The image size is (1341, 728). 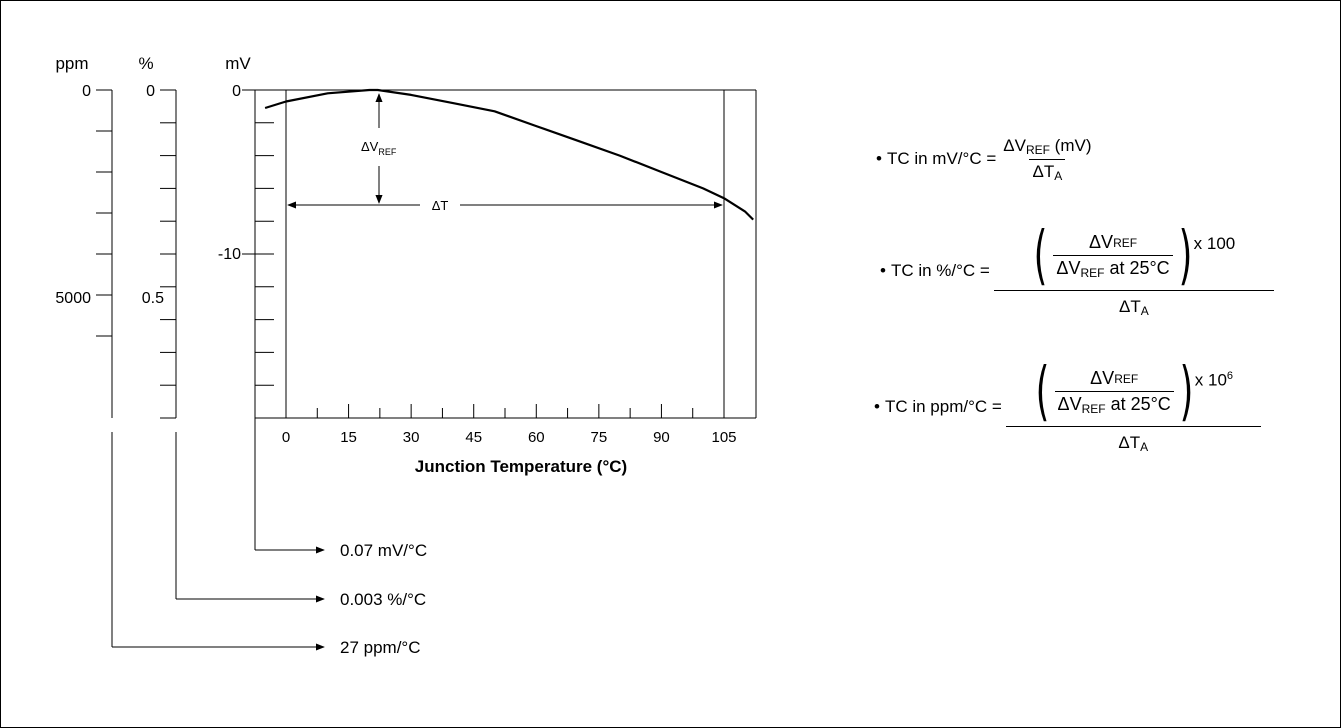 What do you see at coordinates (473, 437) in the screenshot?
I see `x-tick-label: 45` at bounding box center [473, 437].